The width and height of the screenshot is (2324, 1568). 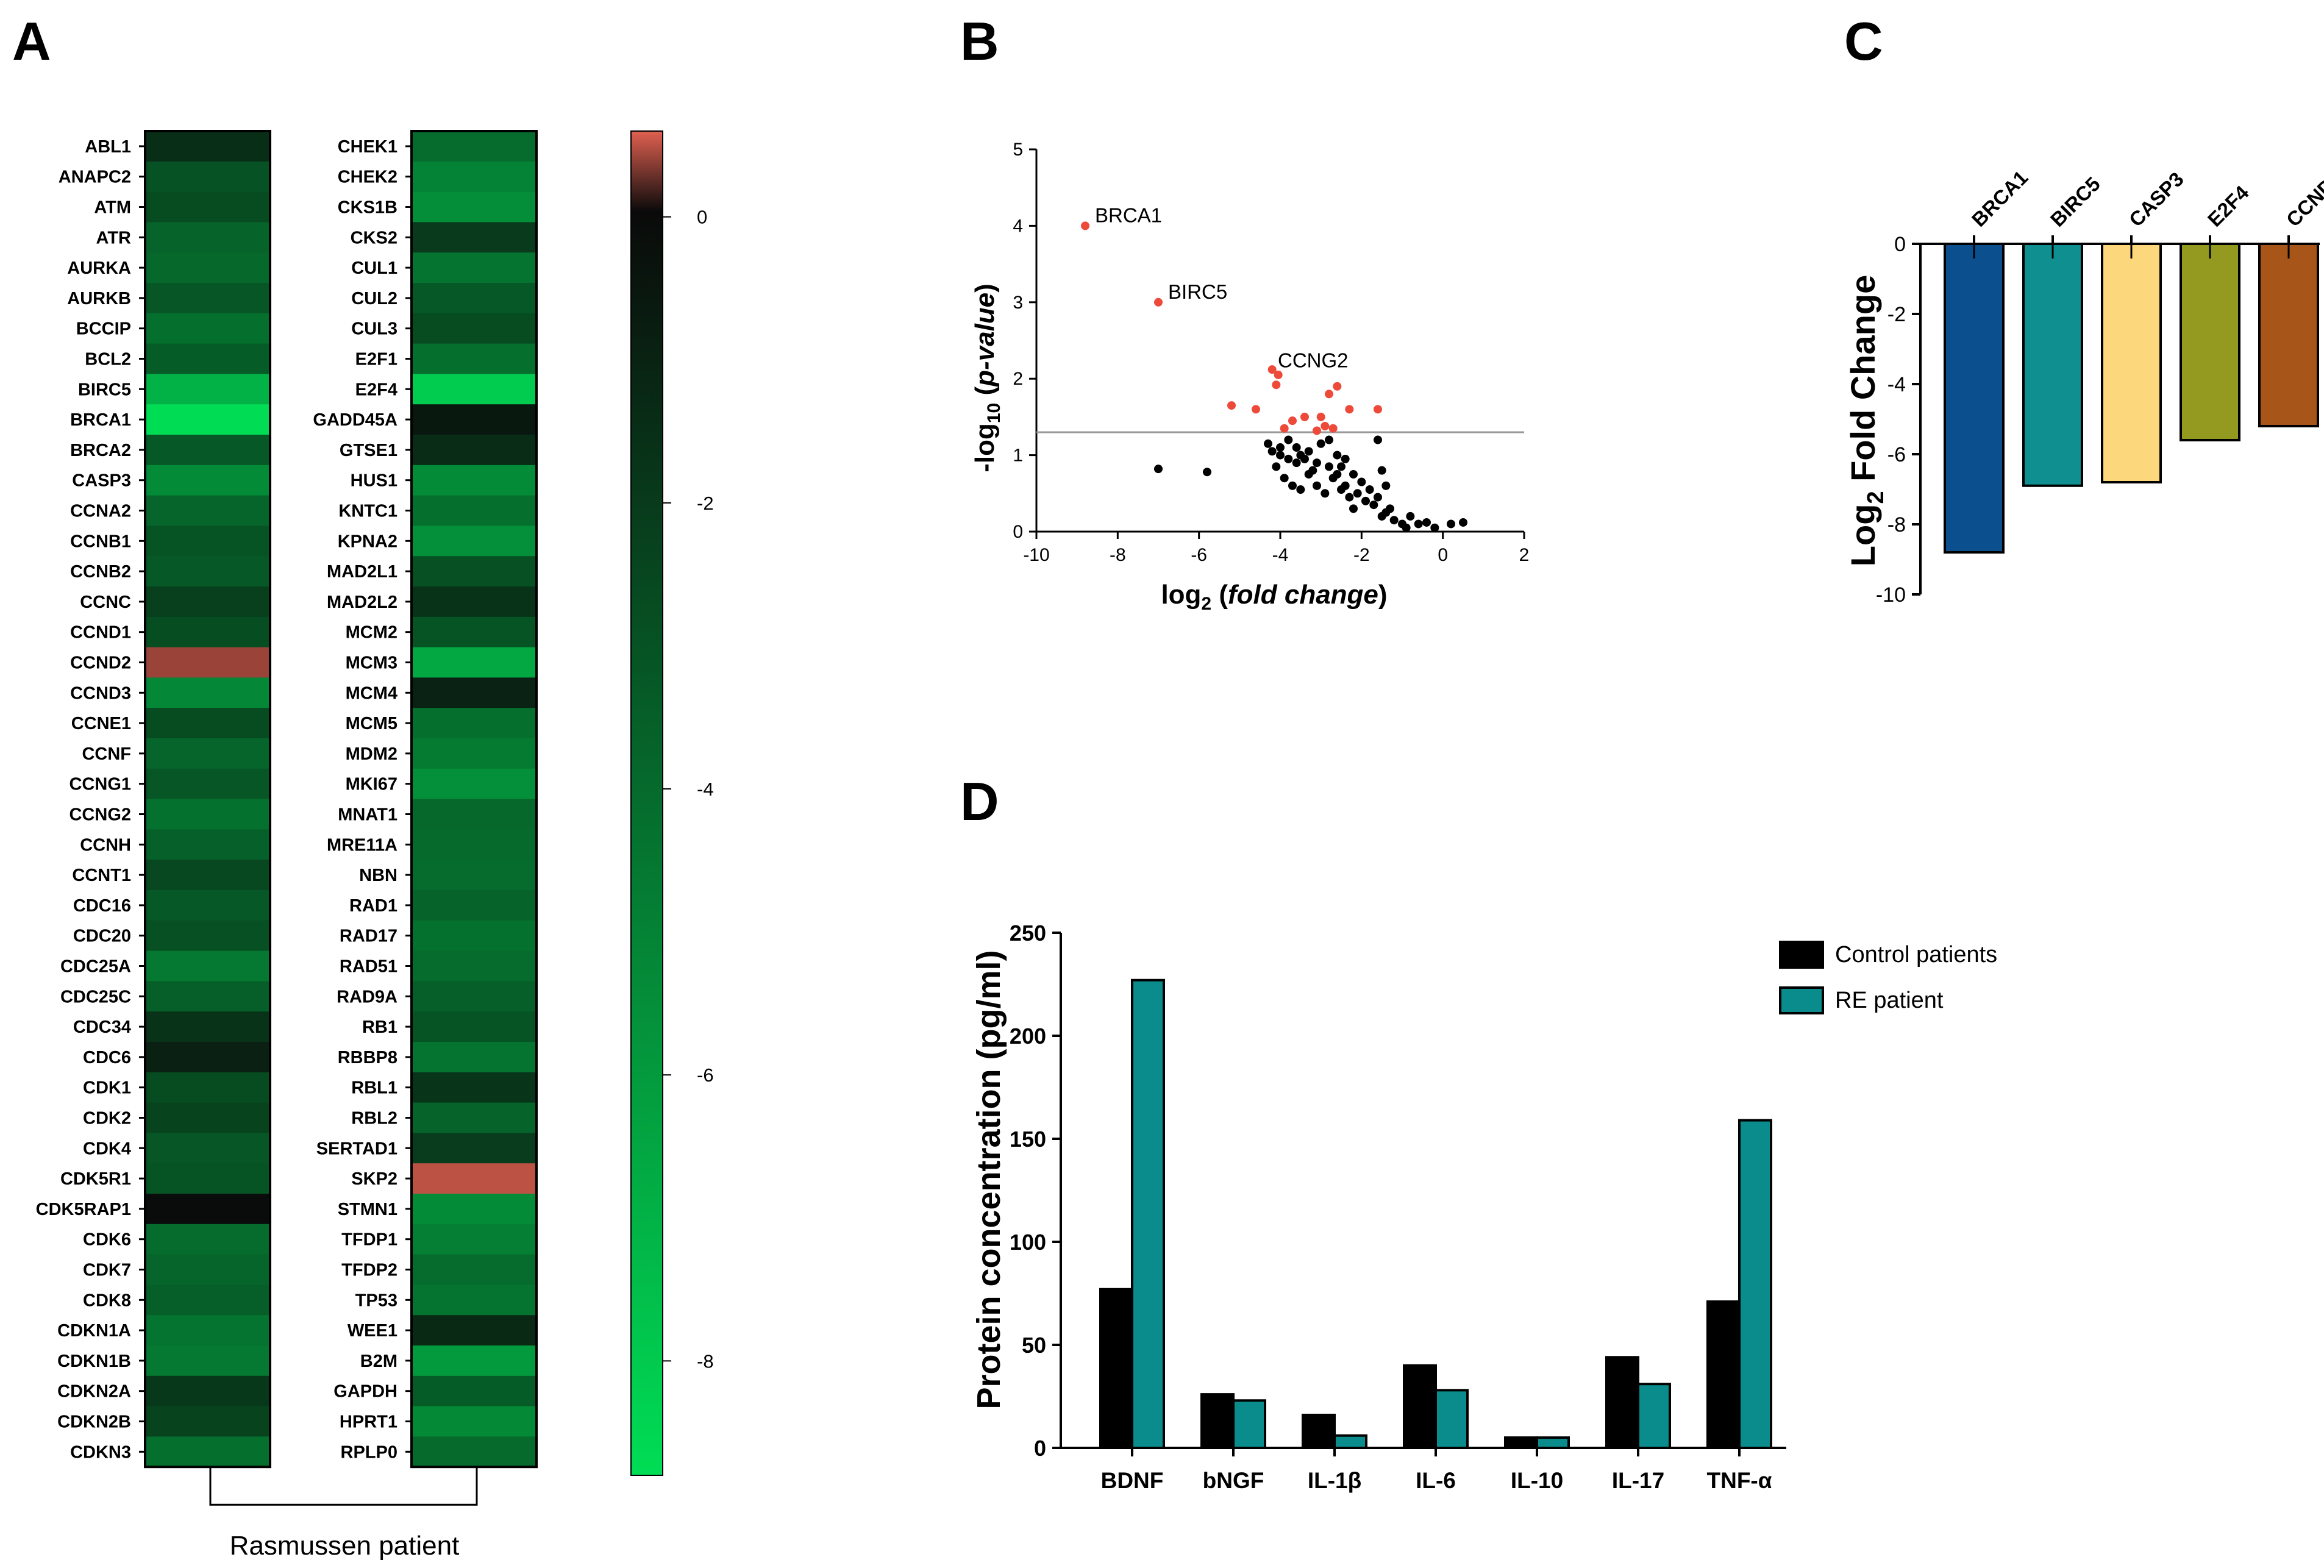 I want to click on gene-label: CCNB1, so click(x=100, y=542).